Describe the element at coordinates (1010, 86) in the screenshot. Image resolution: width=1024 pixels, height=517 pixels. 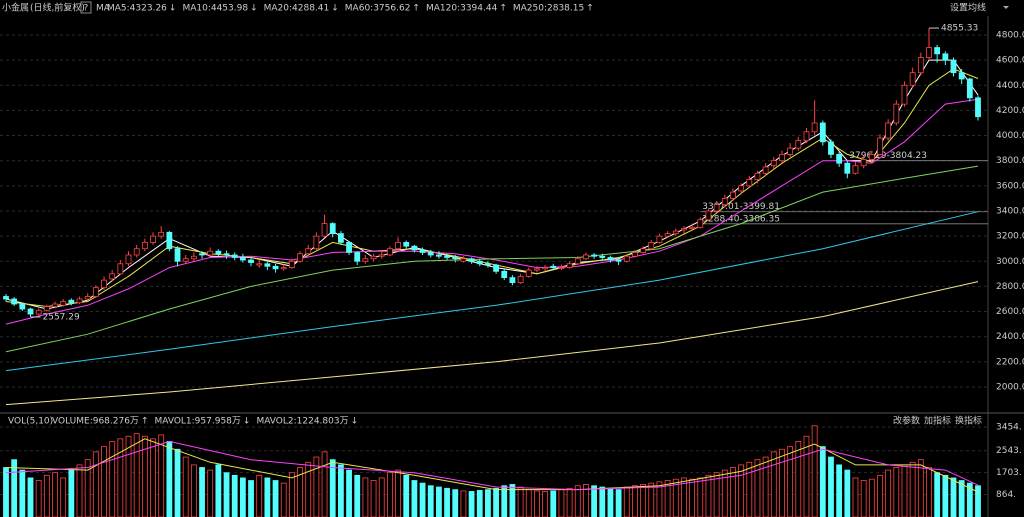
I see `y-tick-label: 4400.00` at that location.